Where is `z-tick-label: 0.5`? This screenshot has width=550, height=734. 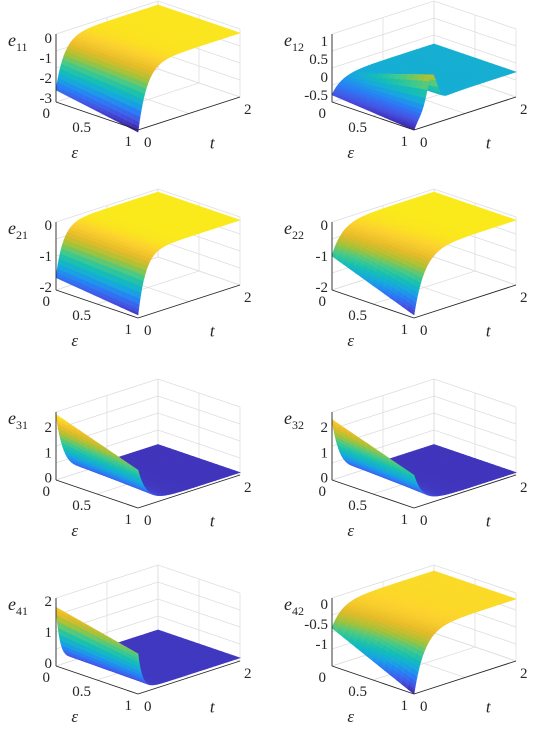 z-tick-label: 0.5 is located at coordinates (318, 60).